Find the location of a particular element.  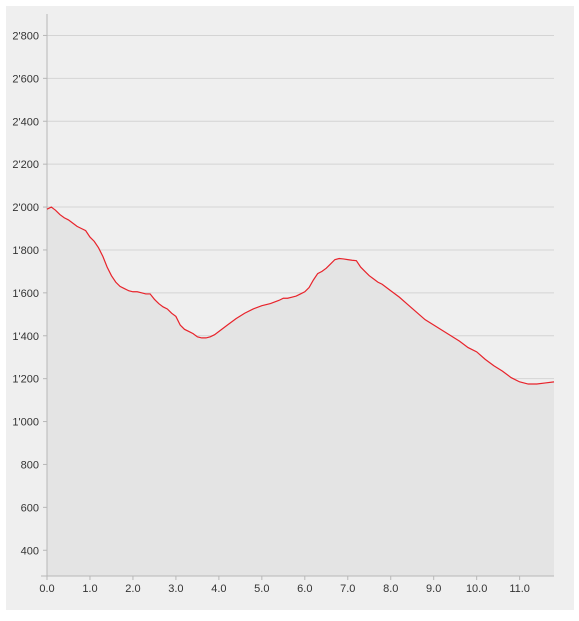

y-tick-label-5: 1'400 is located at coordinates (25, 337).